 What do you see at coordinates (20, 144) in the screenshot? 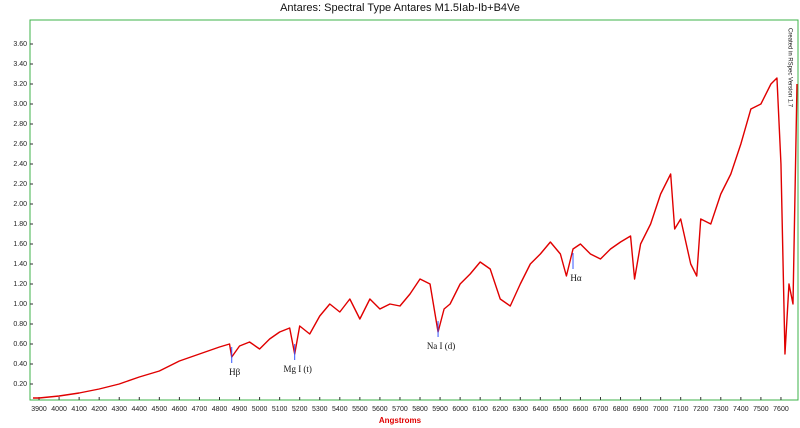
I see `y-tick-label: 2.60` at bounding box center [20, 144].